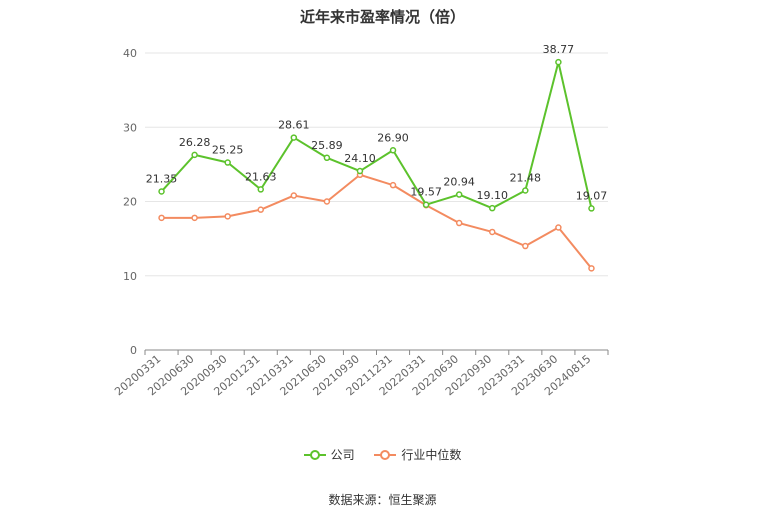 This screenshot has width=765, height=517. What do you see at coordinates (559, 49) in the screenshot?
I see `data-label-company: 38.77` at bounding box center [559, 49].